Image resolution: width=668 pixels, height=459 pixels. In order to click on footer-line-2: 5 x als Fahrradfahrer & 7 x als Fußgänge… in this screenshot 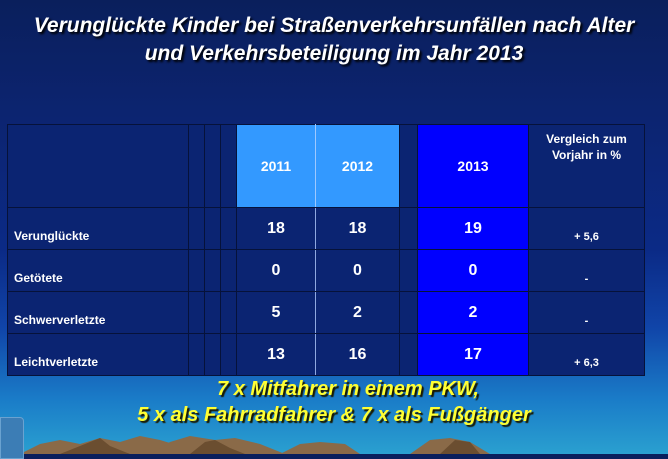, I will do `click(334, 415)`.